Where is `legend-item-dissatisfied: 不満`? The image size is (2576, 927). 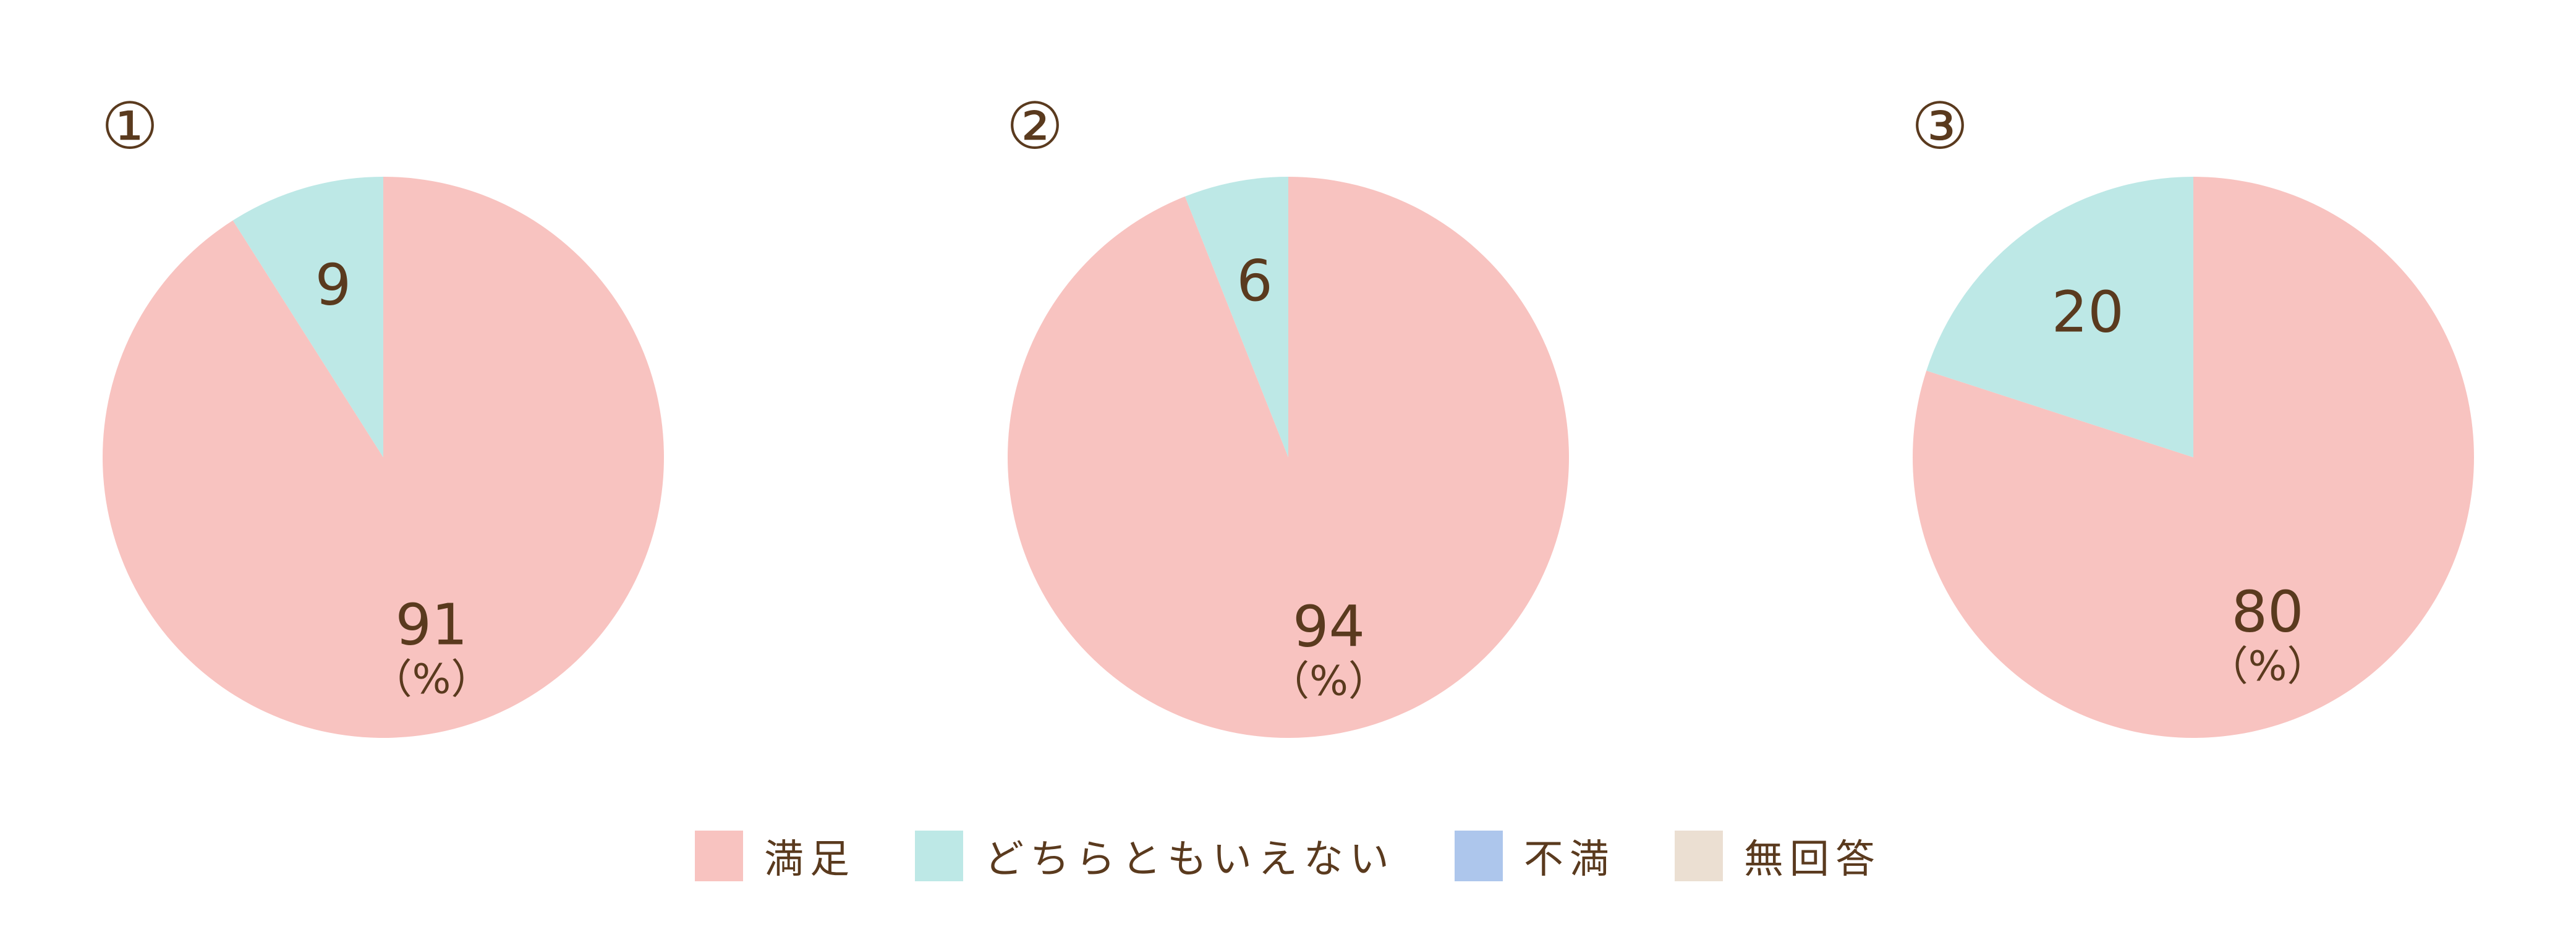 legend-item-dissatisfied: 不満 is located at coordinates (1534, 856).